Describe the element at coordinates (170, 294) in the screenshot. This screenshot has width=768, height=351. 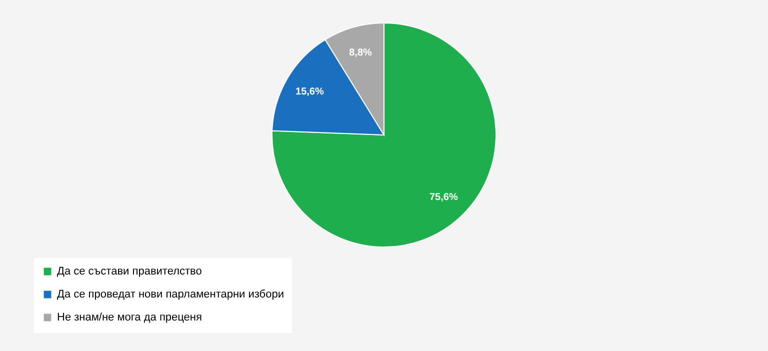
I see `legend-label: Да се проведат нови парламентарни избори` at that location.